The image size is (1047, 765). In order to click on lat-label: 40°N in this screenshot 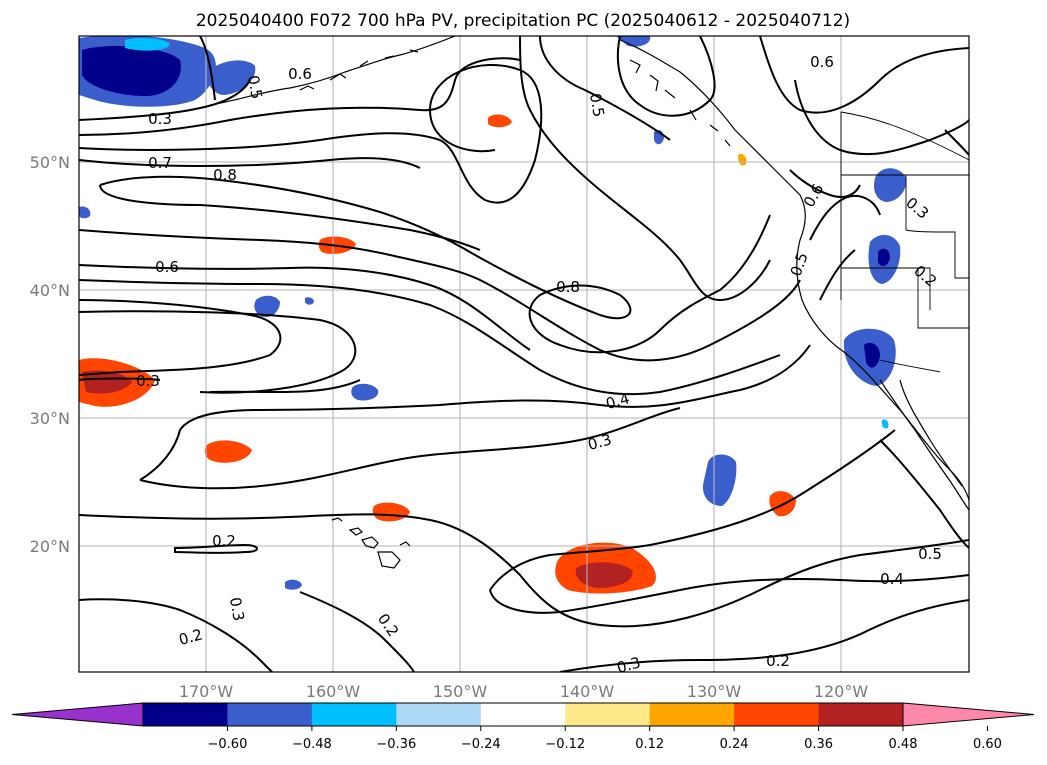, I will do `click(50, 290)`.